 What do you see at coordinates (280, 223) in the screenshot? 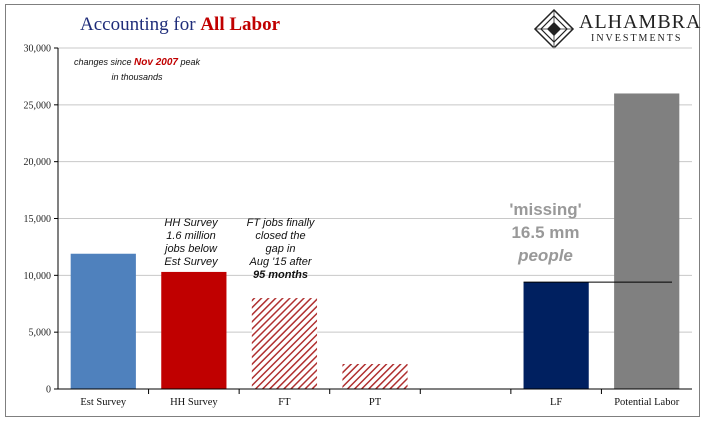
I see `ft-ann-line: FT jobs finally` at bounding box center [280, 223].